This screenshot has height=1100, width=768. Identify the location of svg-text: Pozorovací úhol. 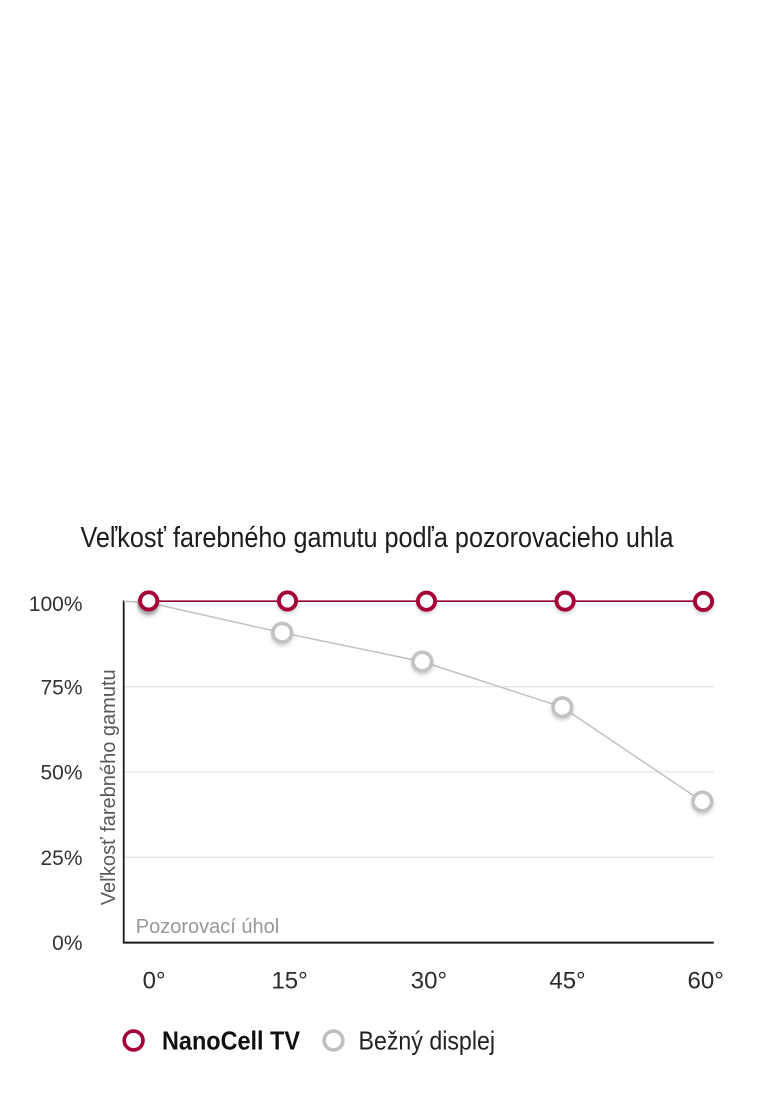
(207, 927).